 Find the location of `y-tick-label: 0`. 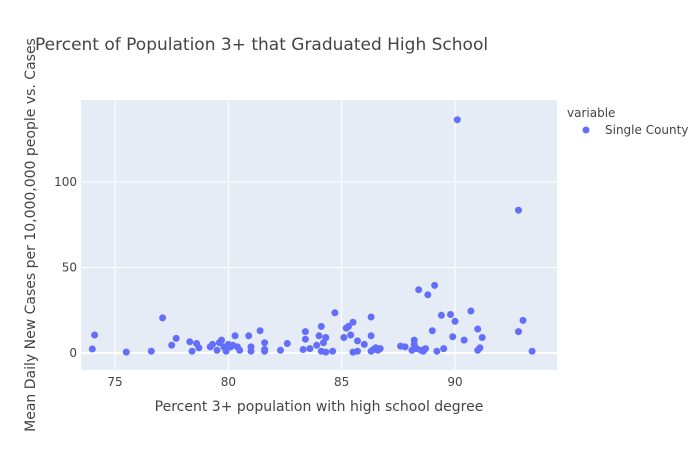

y-tick-label: 0 is located at coordinates (73, 353).